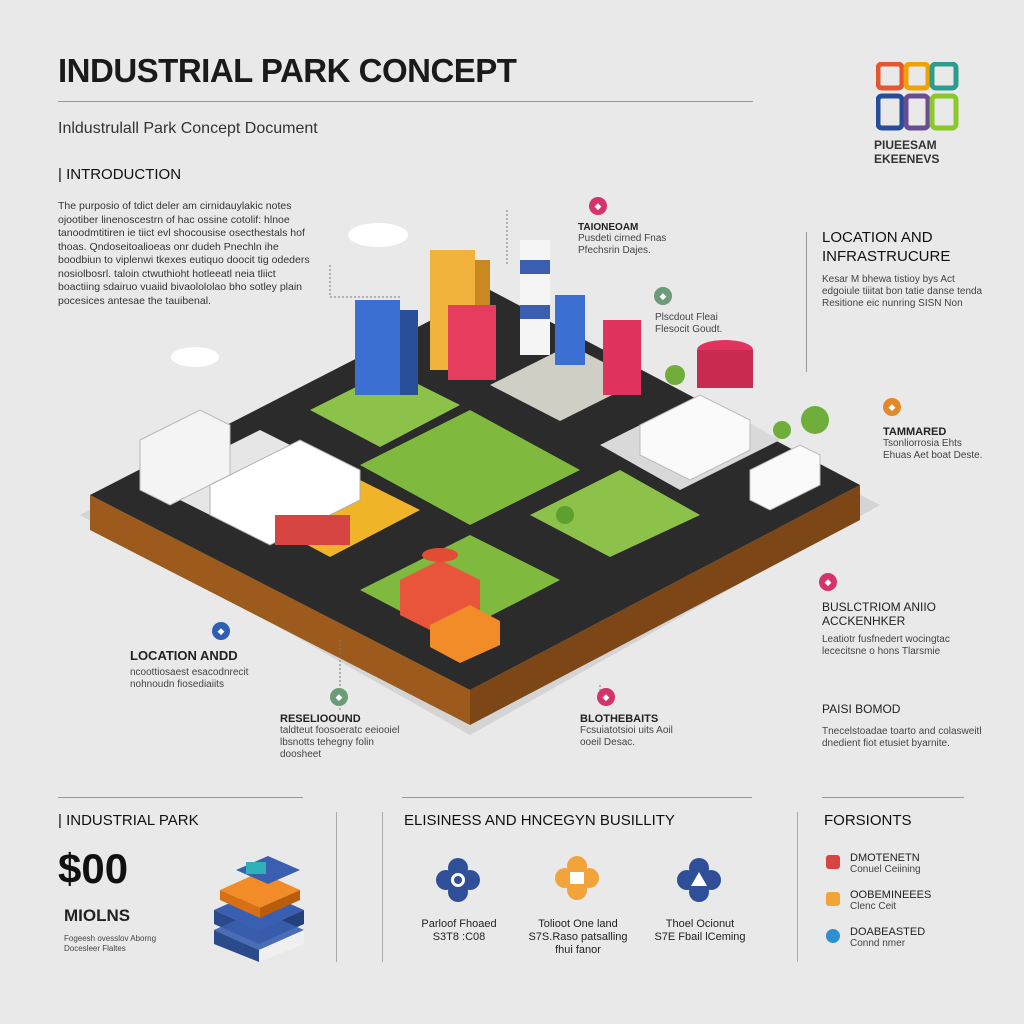 The width and height of the screenshot is (1024, 1024). What do you see at coordinates (700, 924) in the screenshot?
I see `business-item-line: Thoel Ocionut` at bounding box center [700, 924].